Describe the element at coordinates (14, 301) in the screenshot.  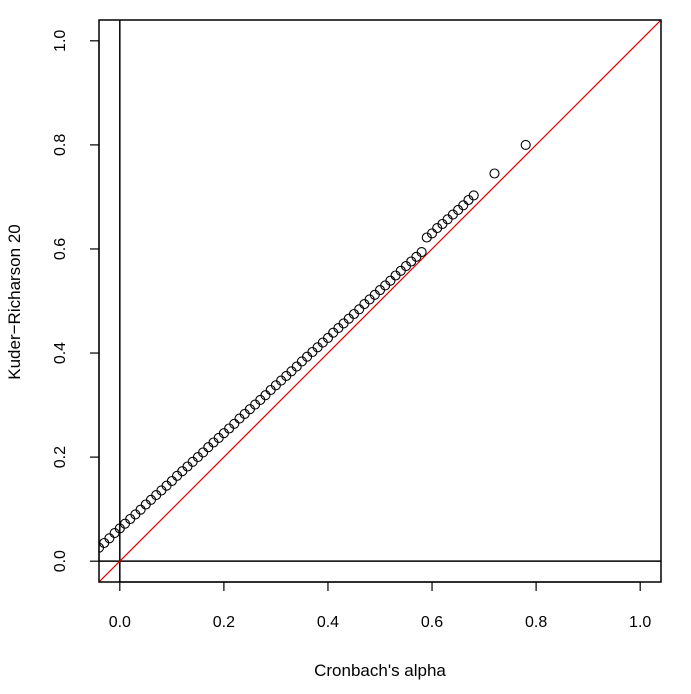
I see `y-axis-title: Kuder−Richarson 20` at that location.